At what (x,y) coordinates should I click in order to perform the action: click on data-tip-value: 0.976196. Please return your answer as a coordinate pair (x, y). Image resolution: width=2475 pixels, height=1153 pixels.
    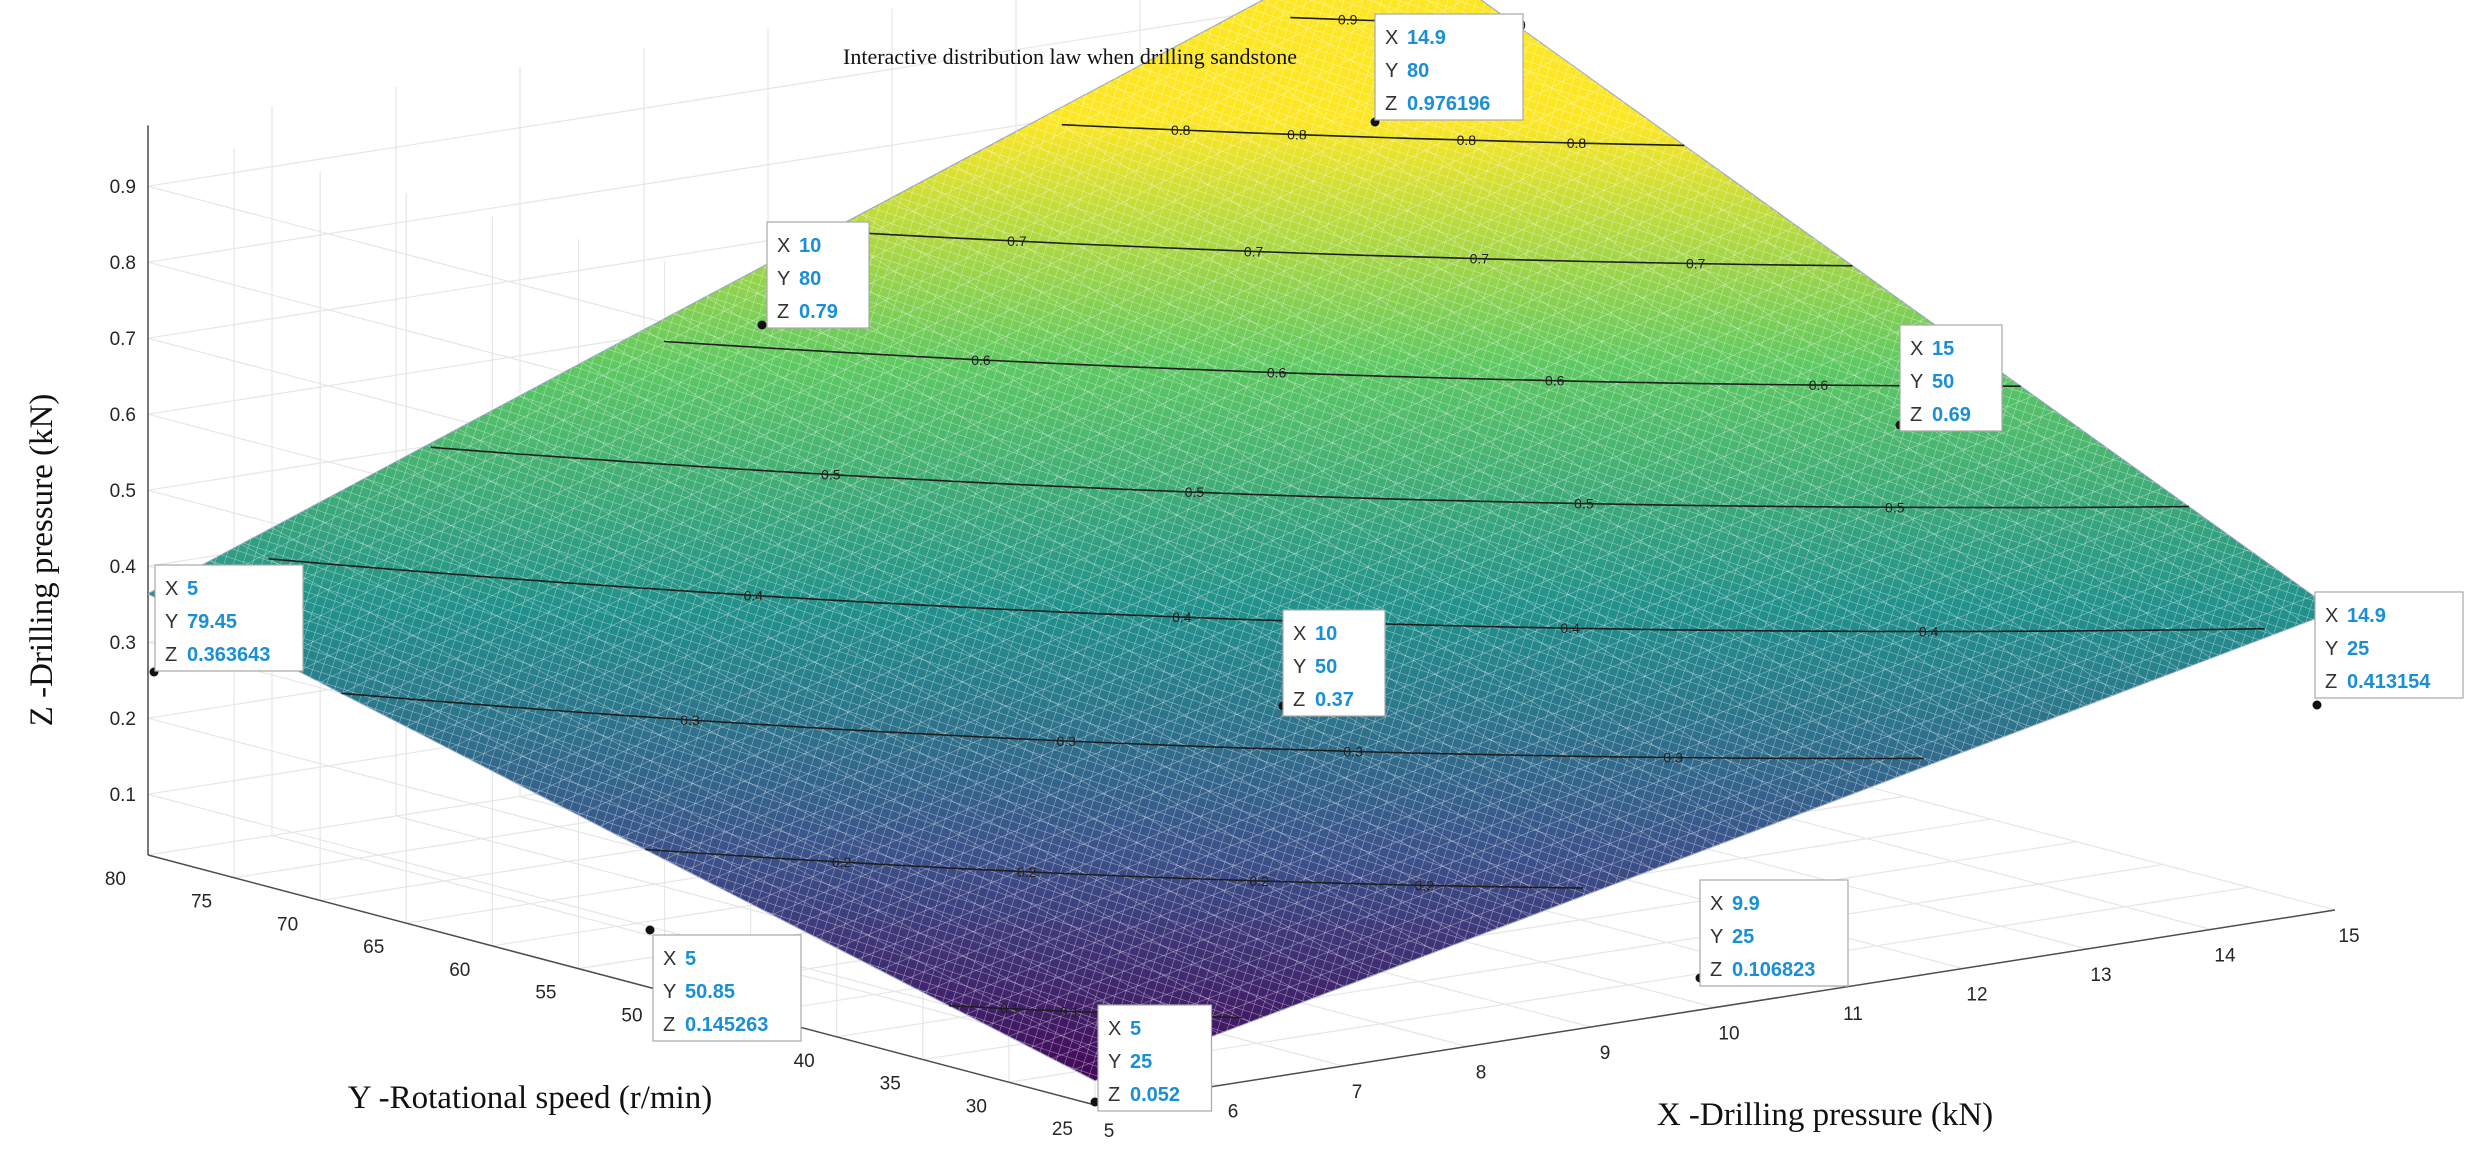
    Looking at the image, I should click on (1448, 104).